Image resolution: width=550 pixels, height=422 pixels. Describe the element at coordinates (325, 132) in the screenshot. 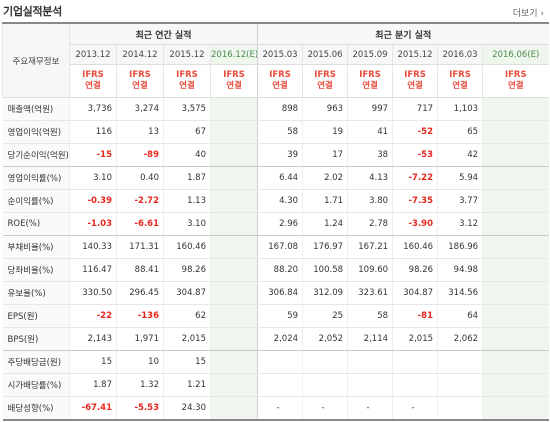

I see `table-cell: 19` at that location.